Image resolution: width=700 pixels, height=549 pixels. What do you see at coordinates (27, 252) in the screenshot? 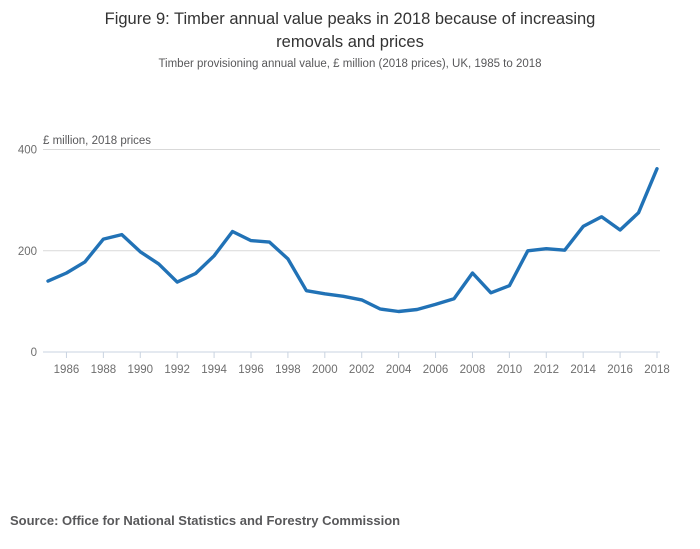
I see `y-tick-label-200: 200` at bounding box center [27, 252].